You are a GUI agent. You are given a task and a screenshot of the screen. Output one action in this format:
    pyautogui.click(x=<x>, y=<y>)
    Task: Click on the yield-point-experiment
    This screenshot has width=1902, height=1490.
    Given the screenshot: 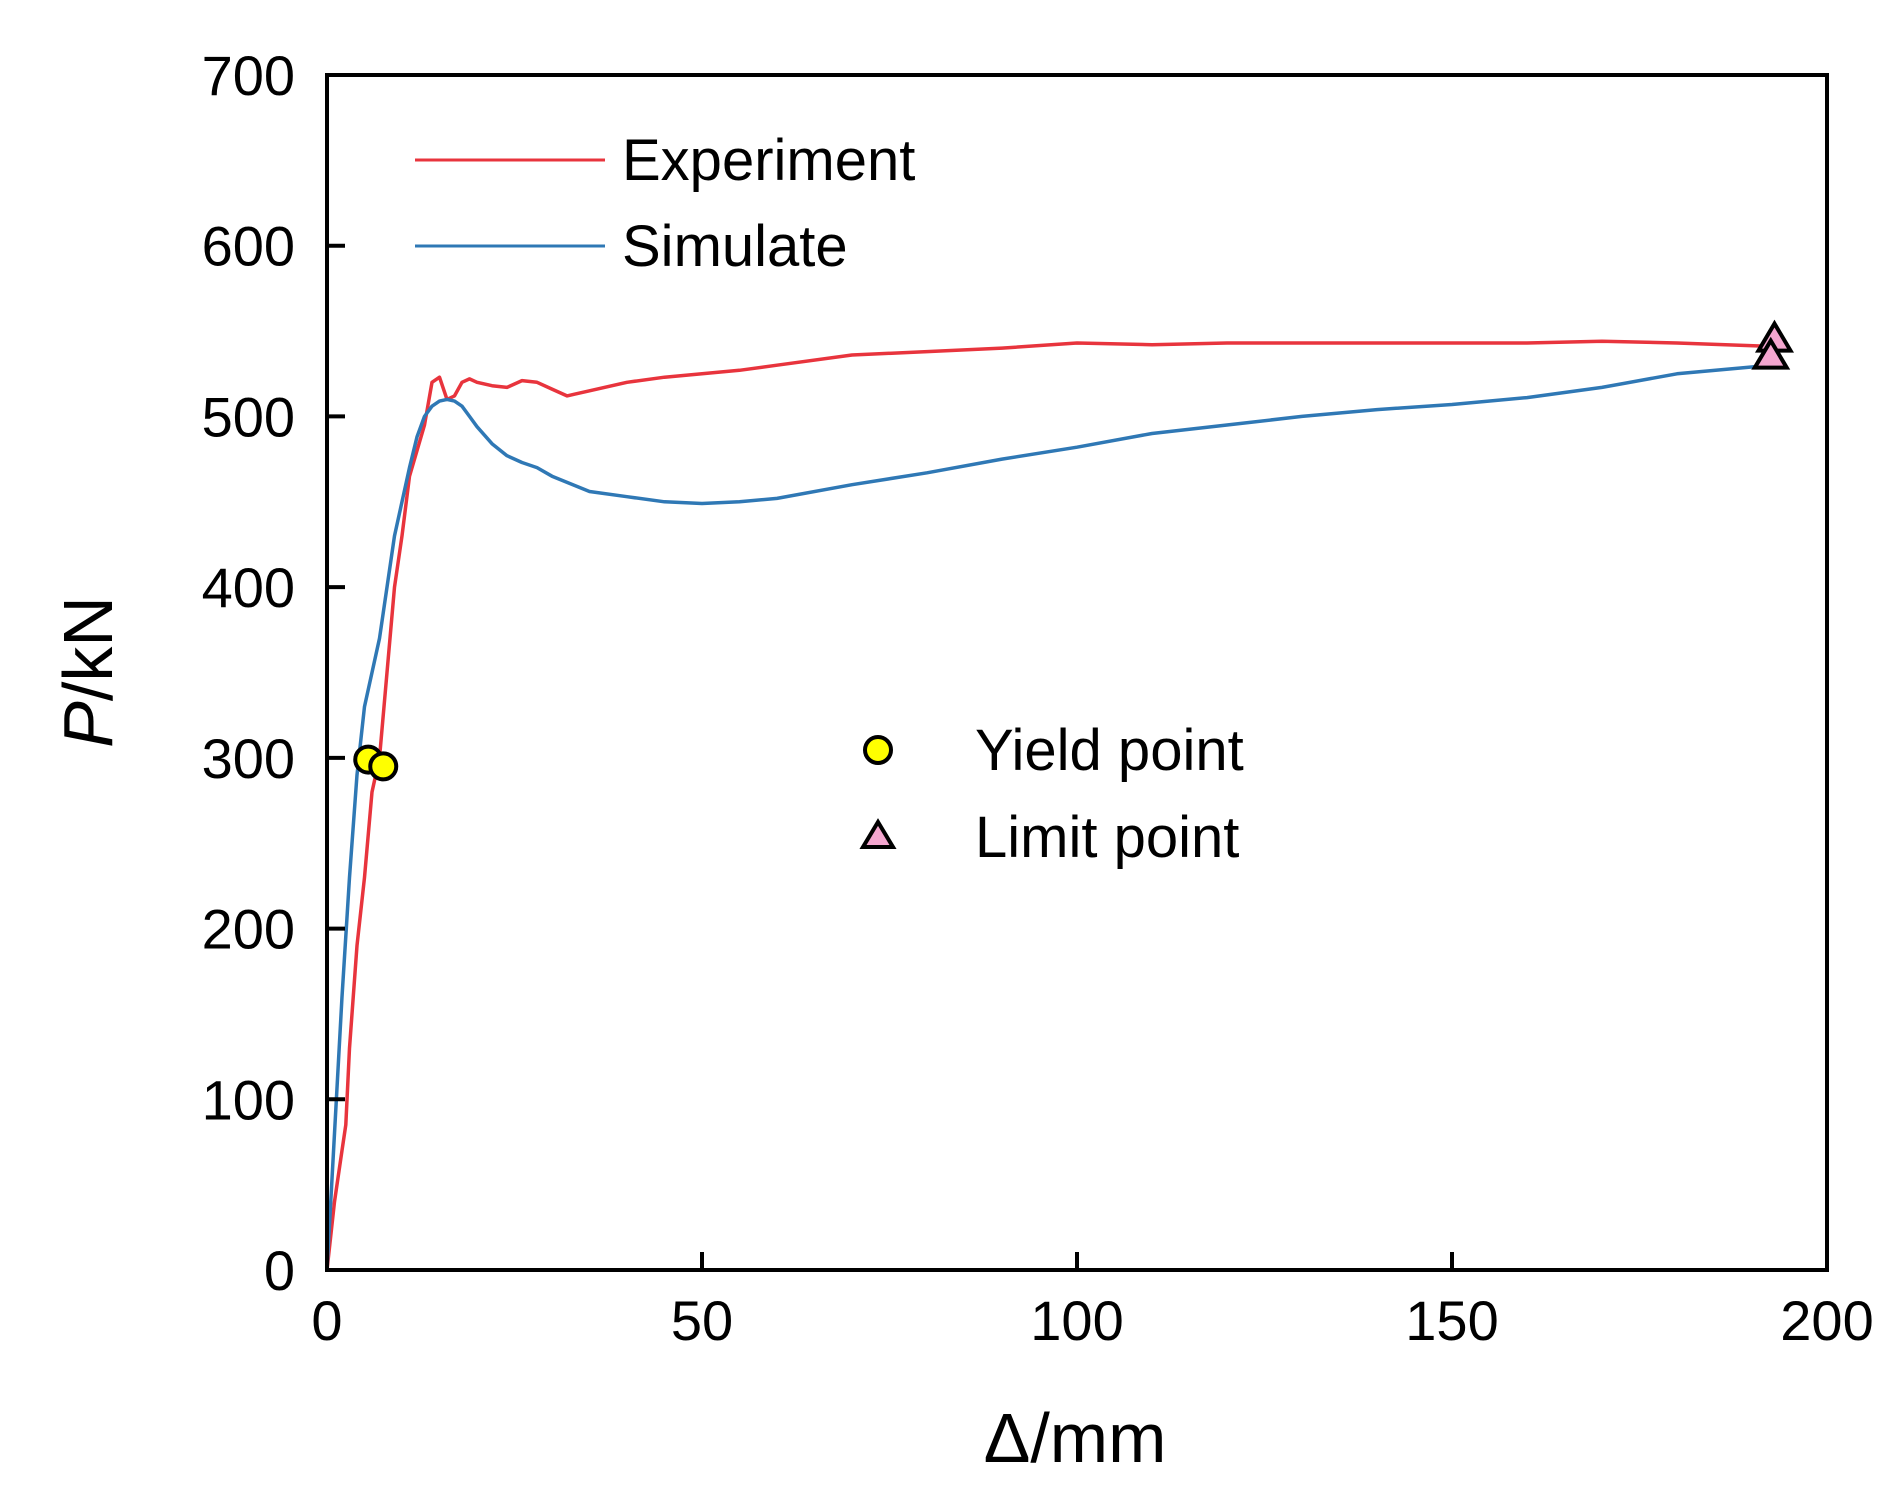 What is the action you would take?
    pyautogui.click(x=383, y=766)
    